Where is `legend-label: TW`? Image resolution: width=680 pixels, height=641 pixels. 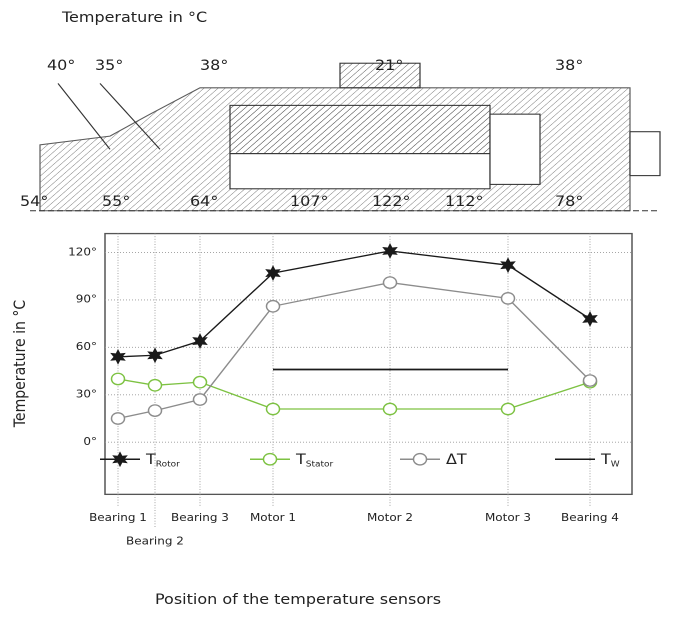
legend-label: TW is located at coordinates (610, 458).